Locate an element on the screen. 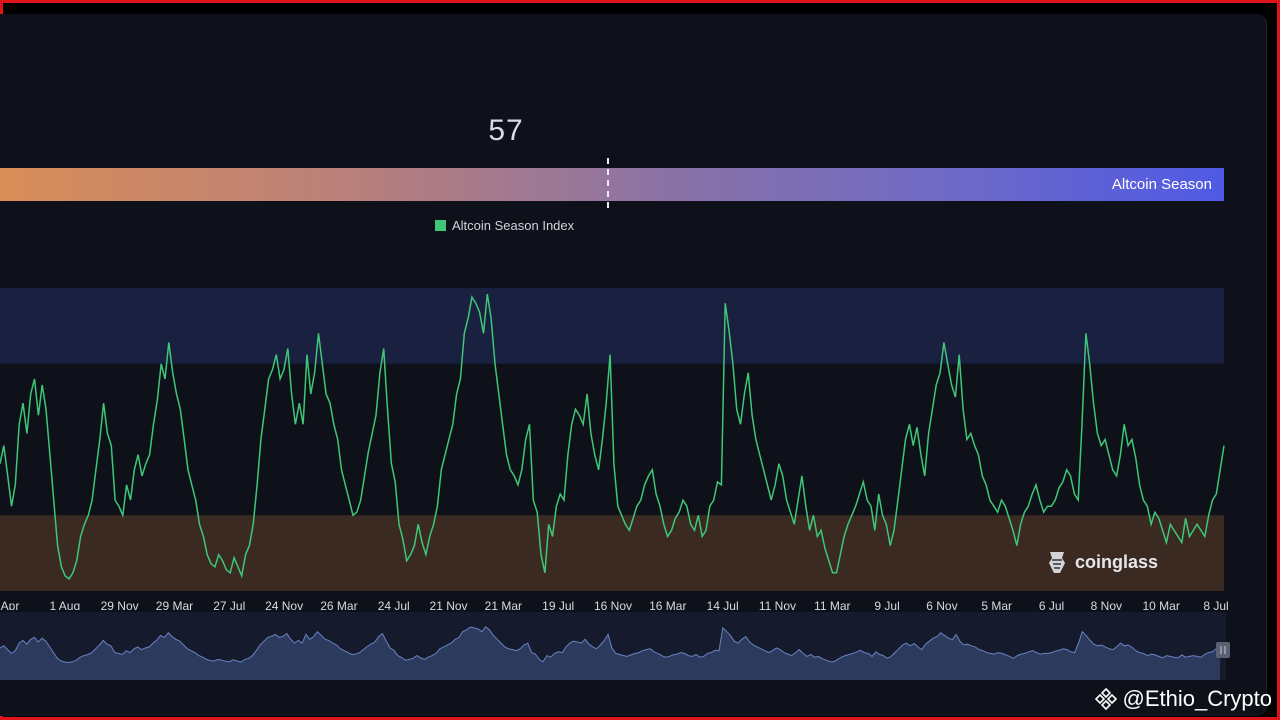  x-tick-label: 6 Jul is located at coordinates (1051, 604).